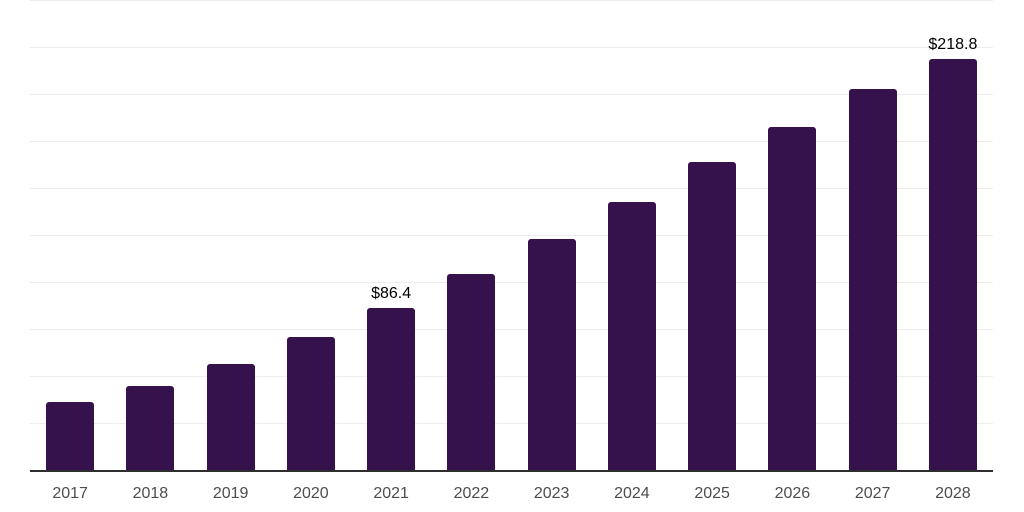 The image size is (1024, 512). What do you see at coordinates (391, 388) in the screenshot?
I see `bar-2021` at bounding box center [391, 388].